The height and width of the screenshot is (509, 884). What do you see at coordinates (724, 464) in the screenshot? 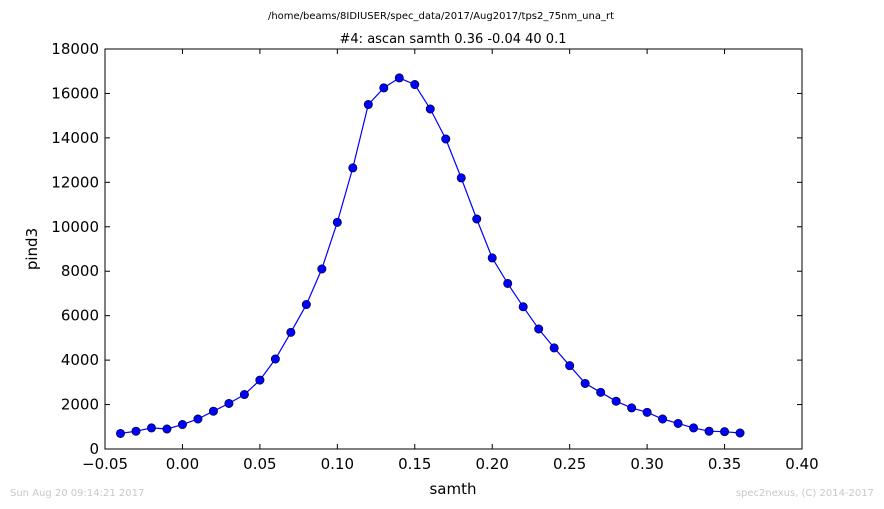
I see `x-tick-label: 0.35` at bounding box center [724, 464].